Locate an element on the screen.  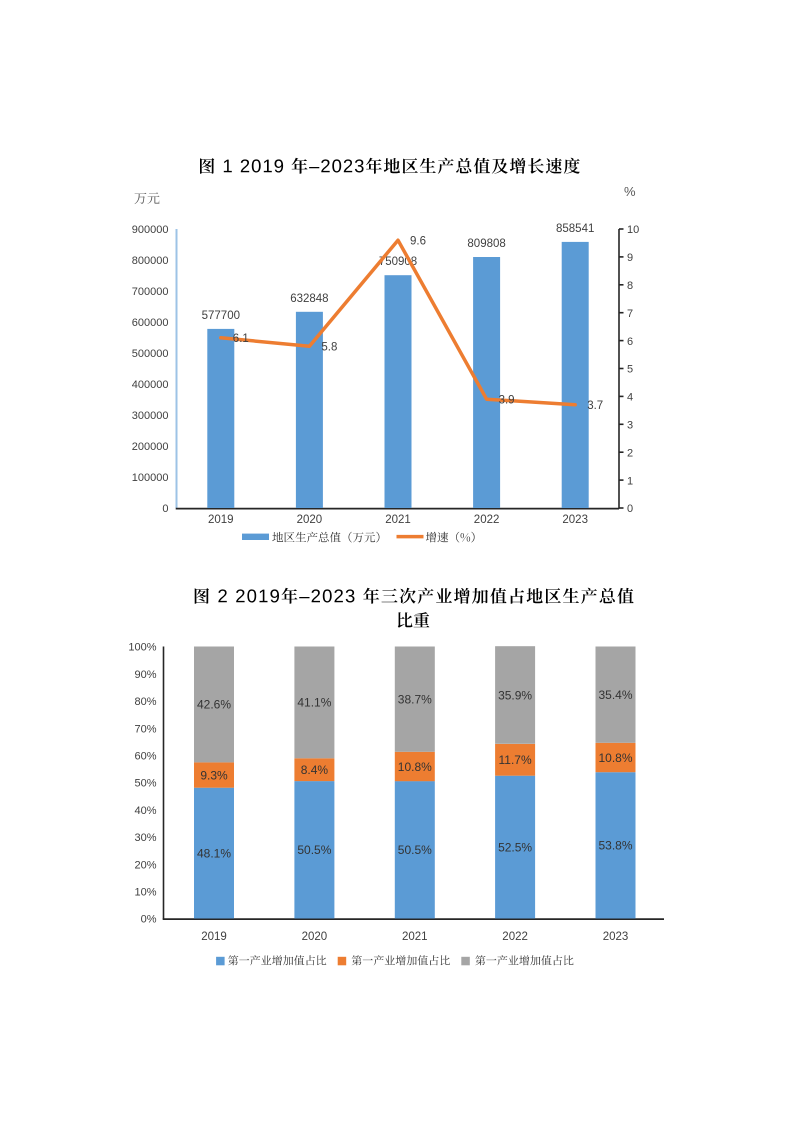
svg-text: 5 is located at coordinates (630, 370).